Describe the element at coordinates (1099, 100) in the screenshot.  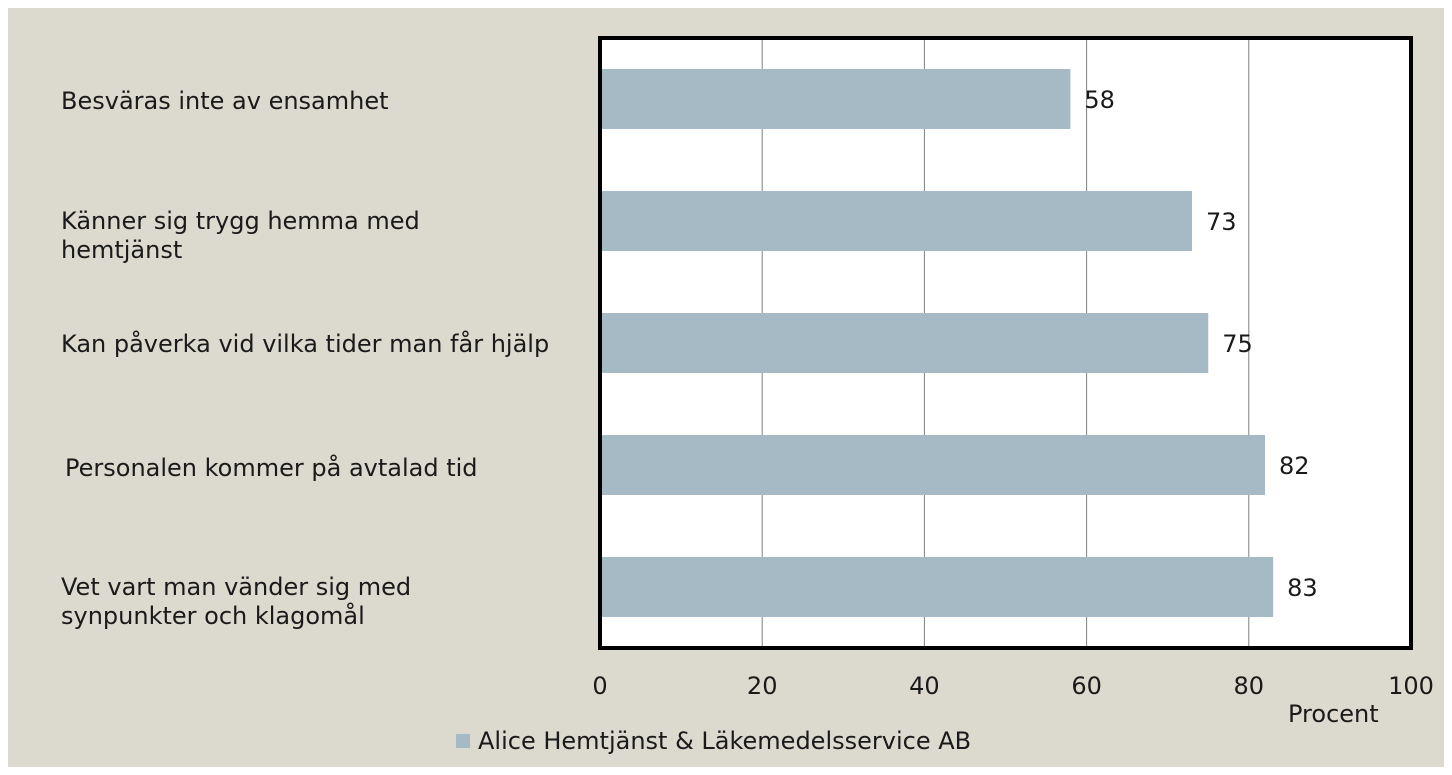
I see `data-label-1: 58` at that location.